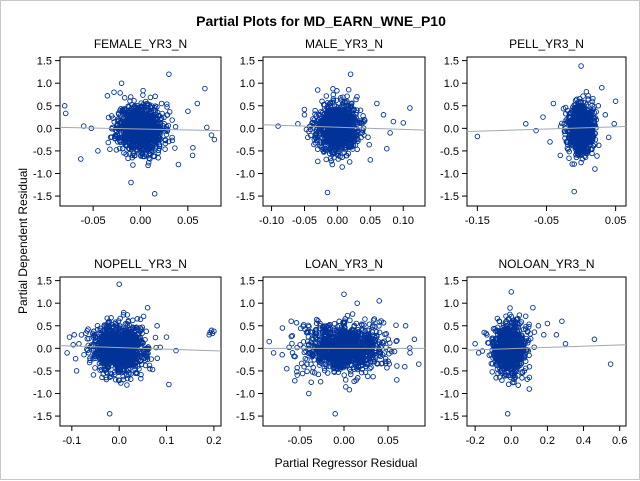 The image size is (640, 481). Describe the element at coordinates (346, 463) in the screenshot. I see `x-axis-label: Partial Regressor Residual` at that location.